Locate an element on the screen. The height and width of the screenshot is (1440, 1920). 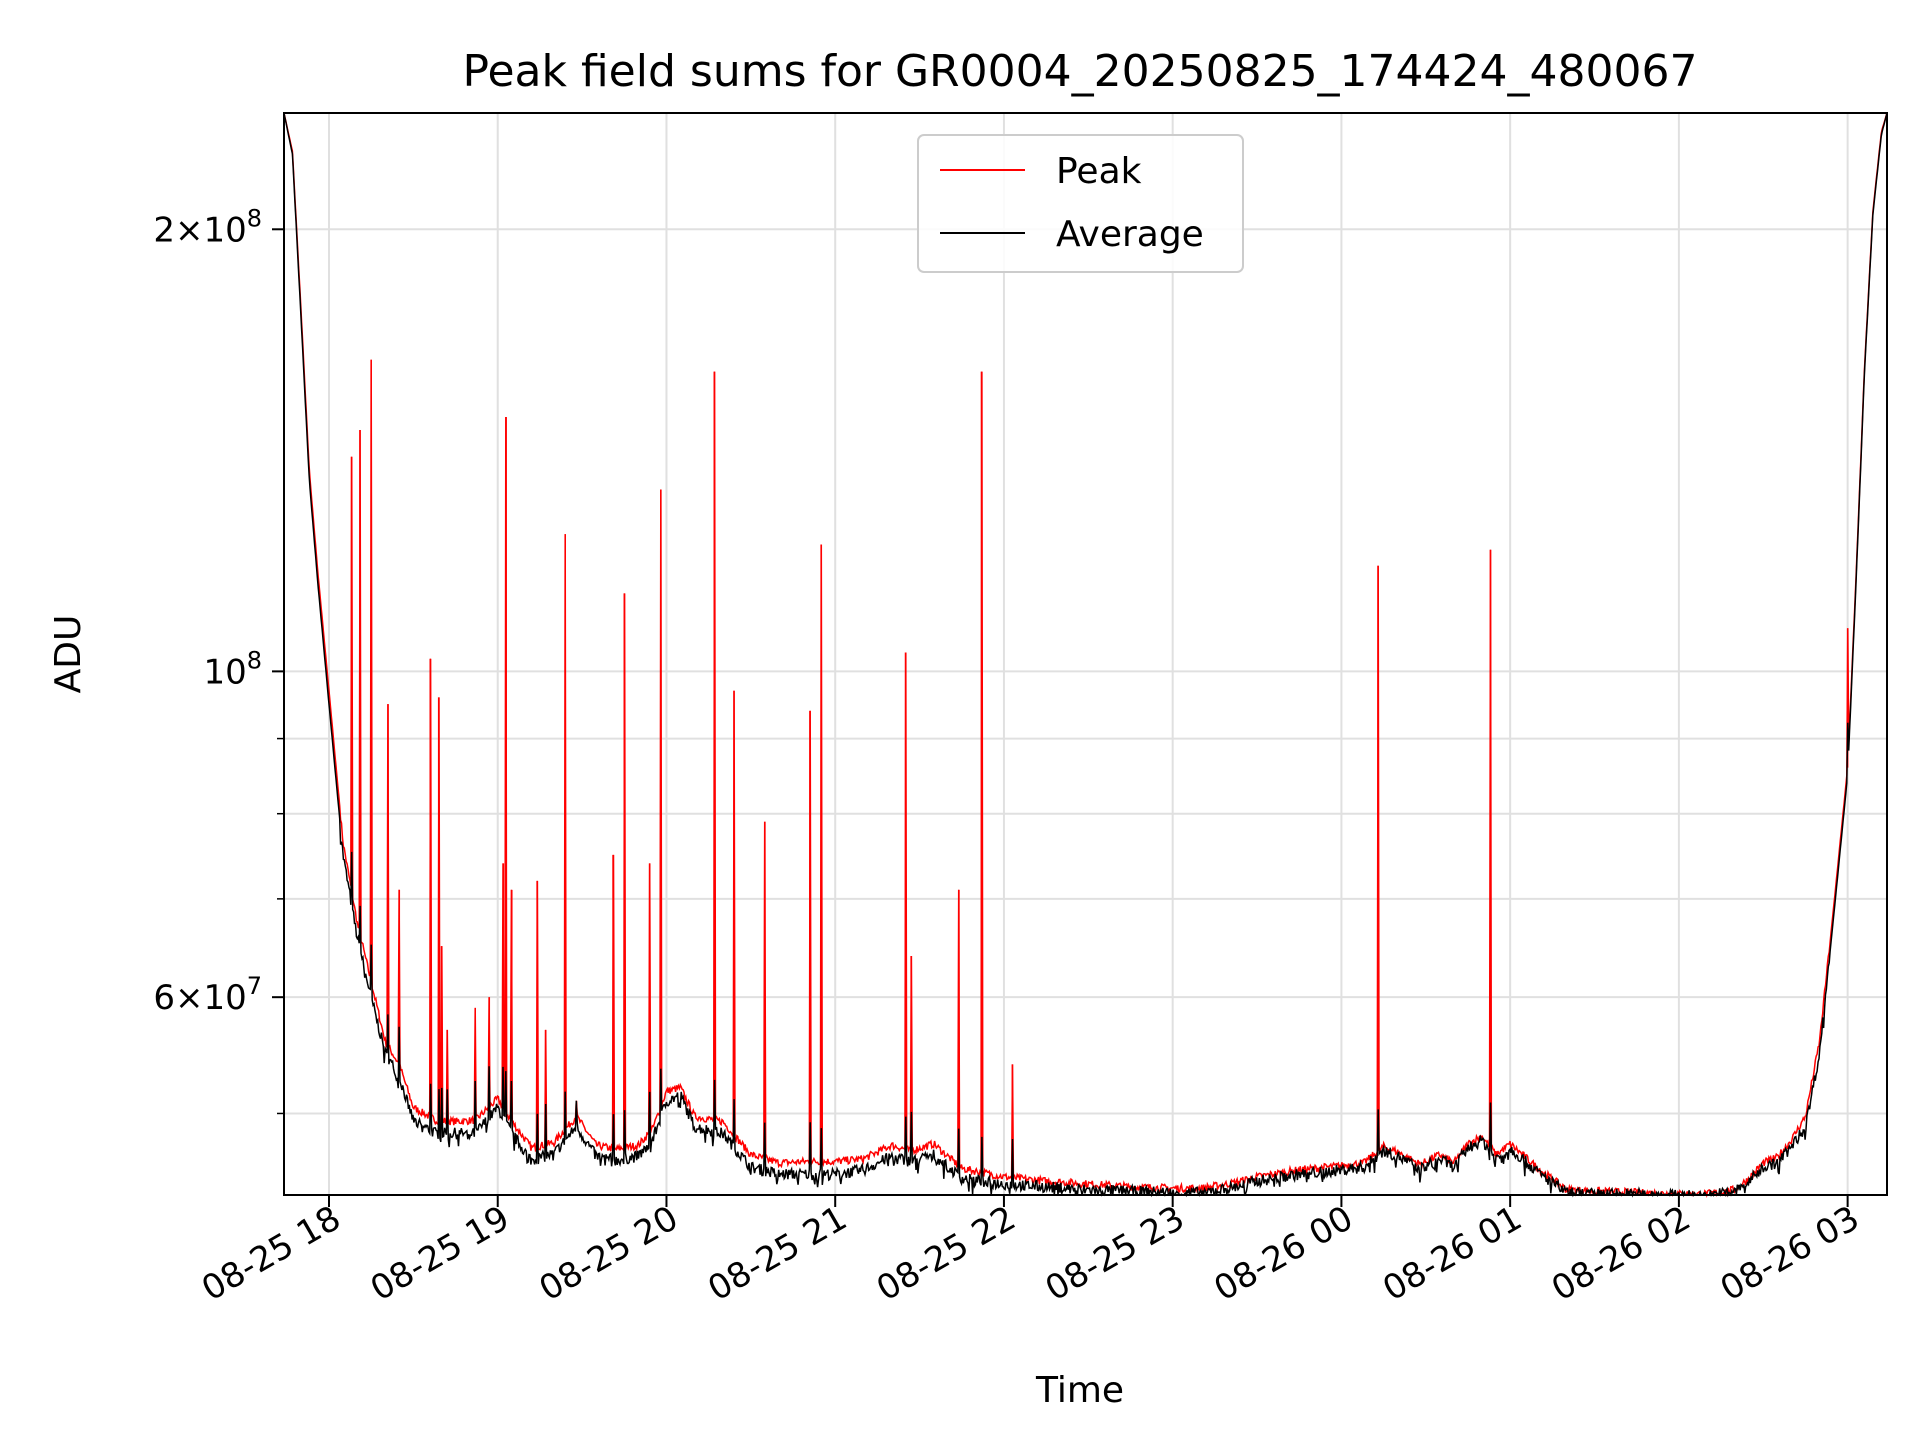
y-axis: 6×107 108 2×108 is located at coordinates (218, 659).